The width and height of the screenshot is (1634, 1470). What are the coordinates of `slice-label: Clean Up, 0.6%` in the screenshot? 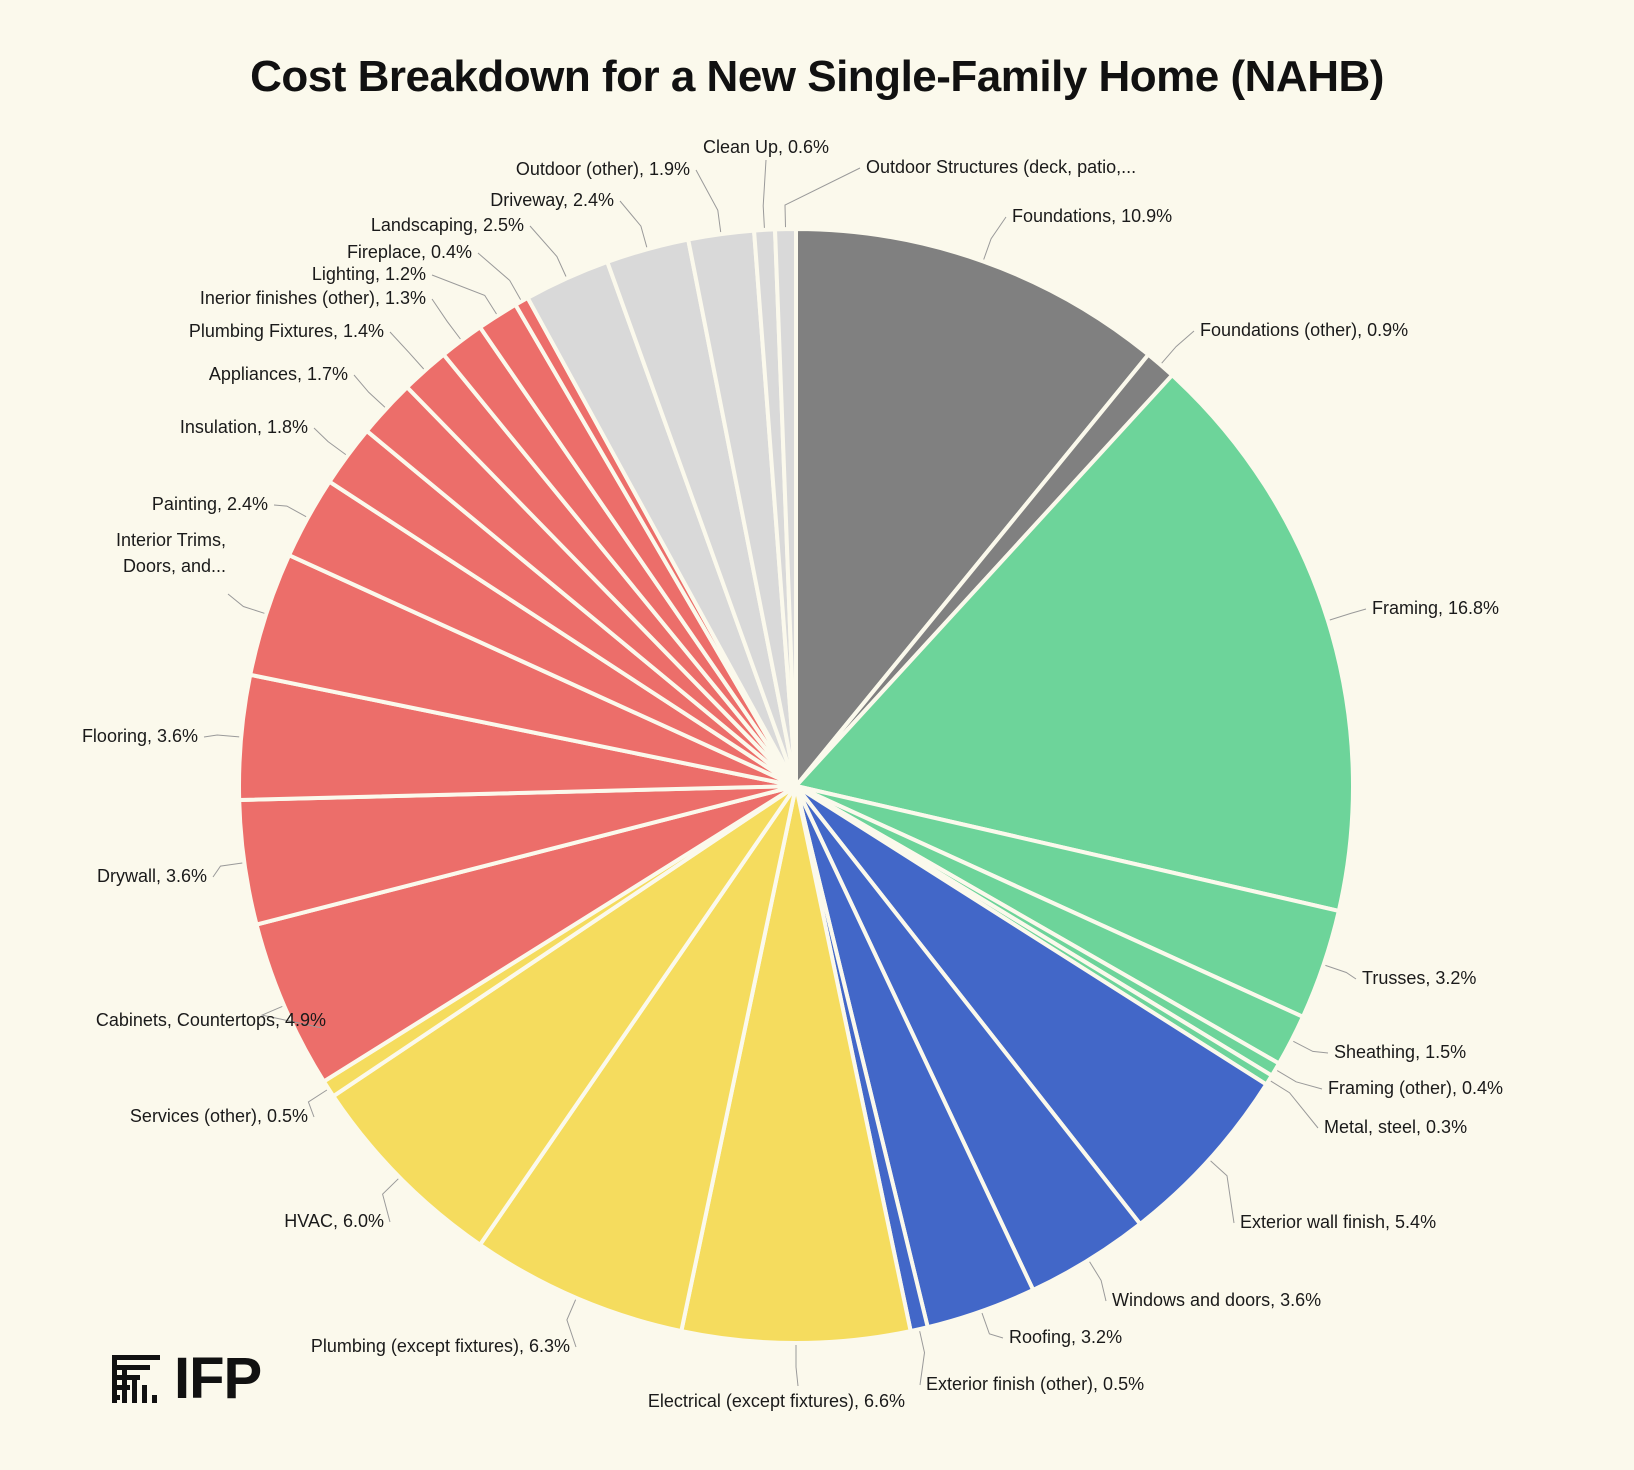 It's located at (766, 147).